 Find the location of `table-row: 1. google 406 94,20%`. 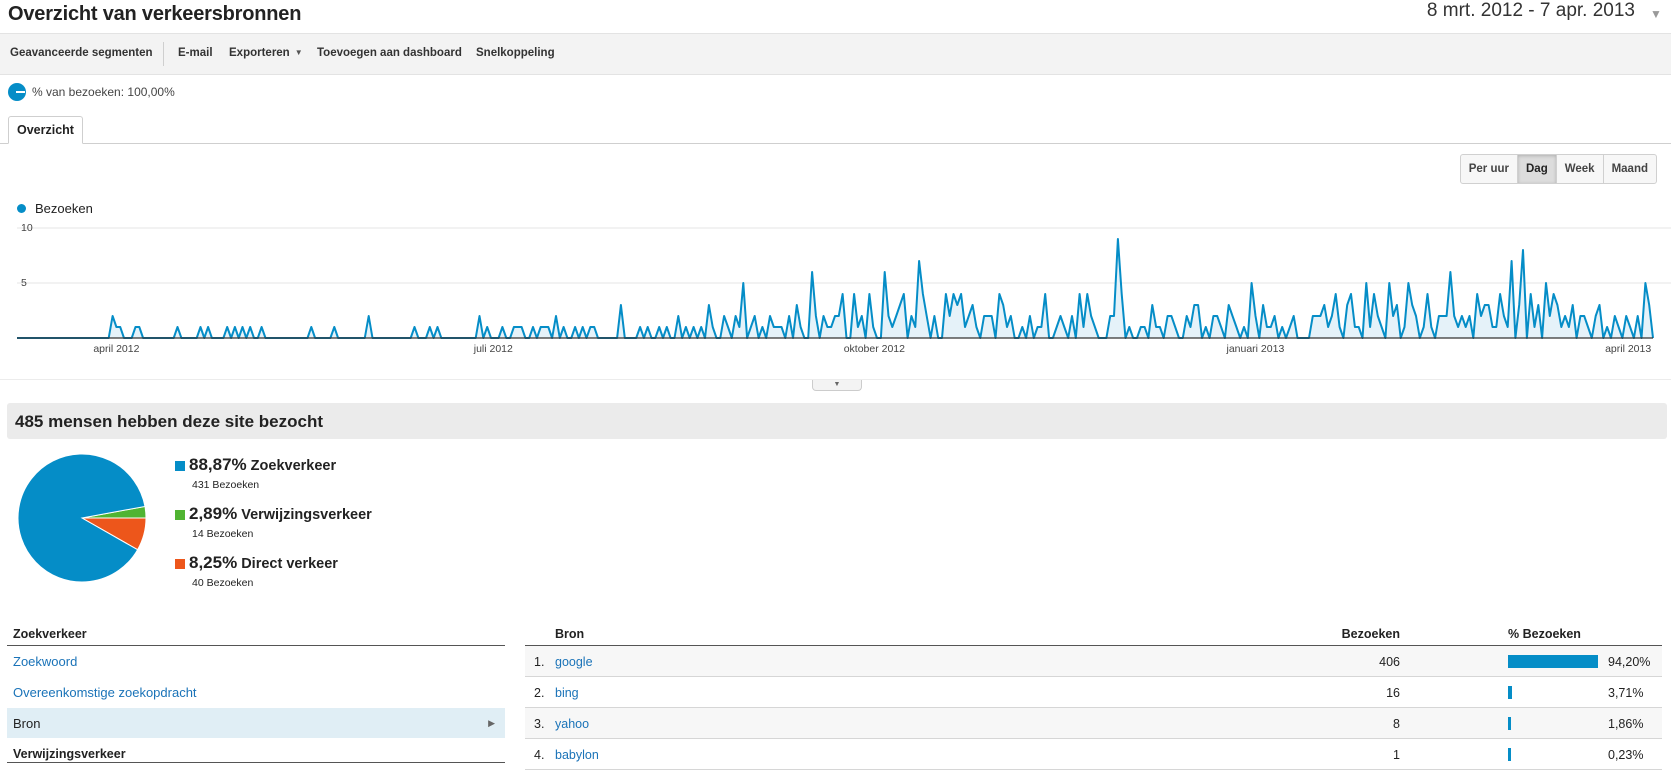

table-row: 1. google 406 94,20% is located at coordinates (1093, 661).